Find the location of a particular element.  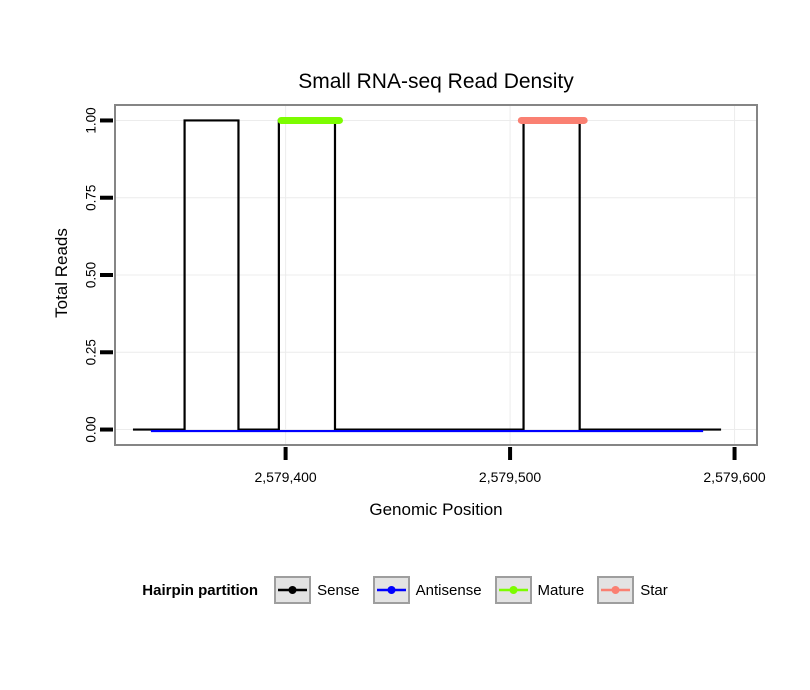

x-tick-label: 2,579,500 is located at coordinates (510, 477).